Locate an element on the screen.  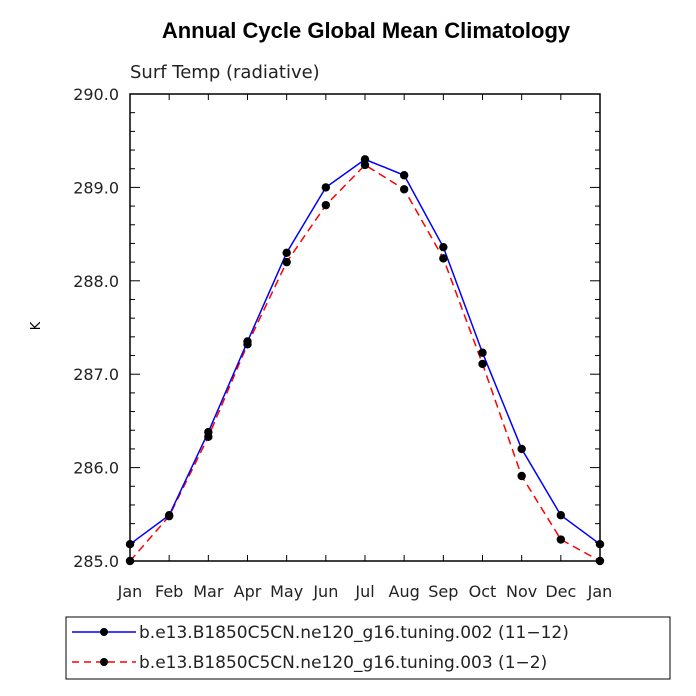
y-tick-label: 290.0 is located at coordinates (96, 94).